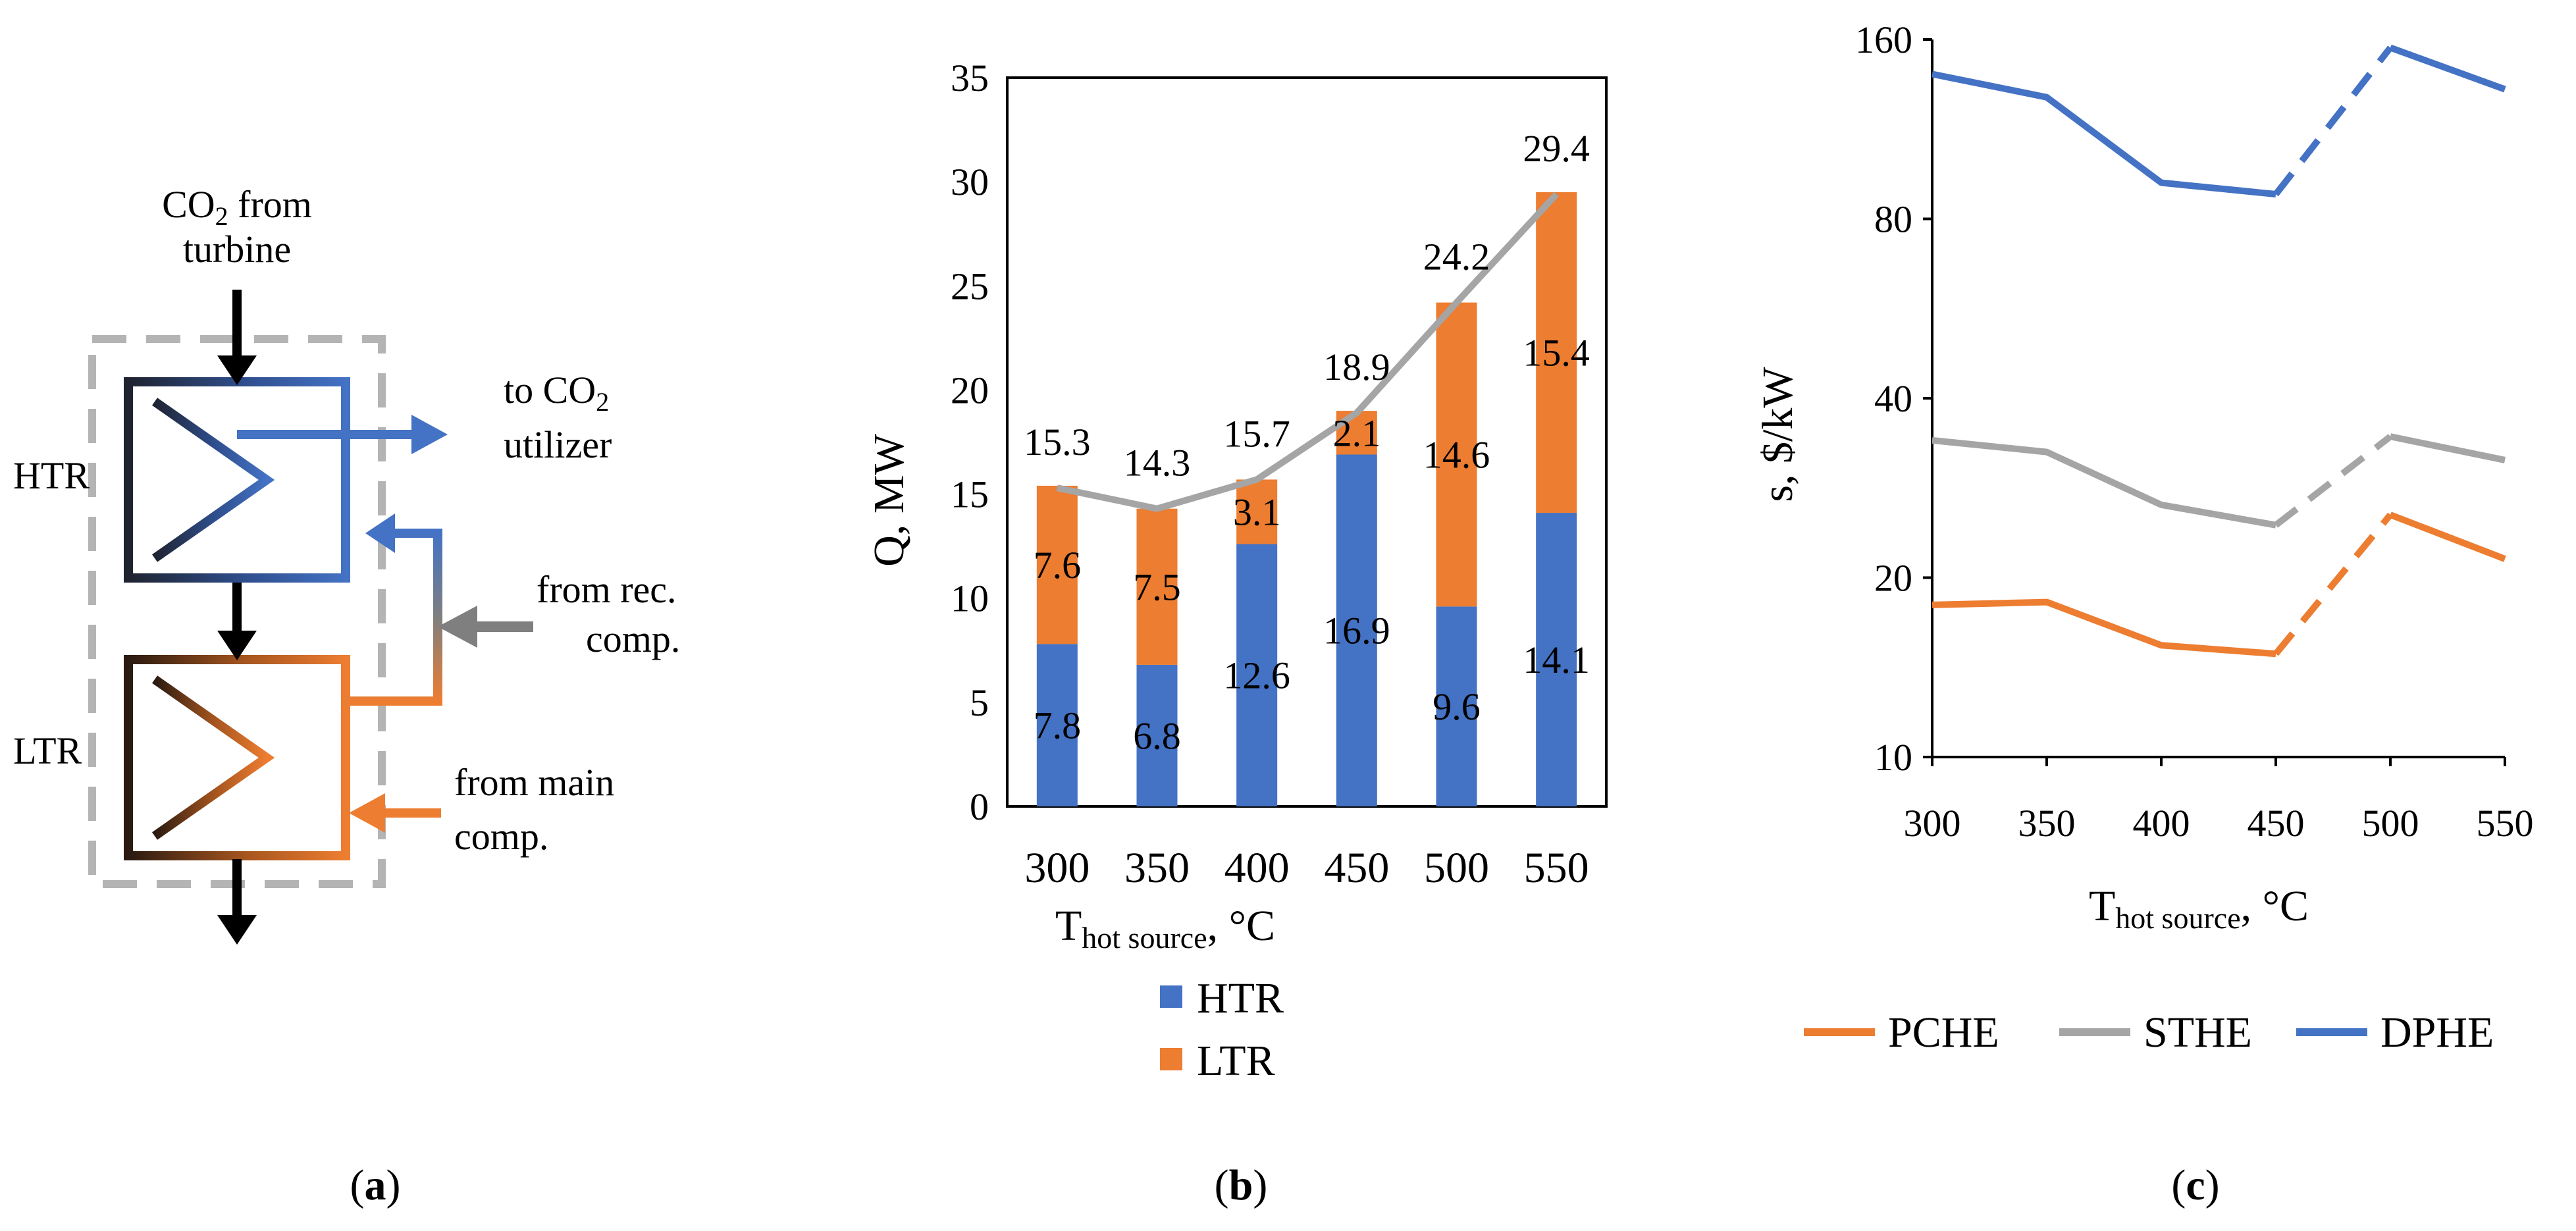  Describe the element at coordinates (889, 499) in the screenshot. I see `bar-chart-ylabel: Q, MW` at that location.